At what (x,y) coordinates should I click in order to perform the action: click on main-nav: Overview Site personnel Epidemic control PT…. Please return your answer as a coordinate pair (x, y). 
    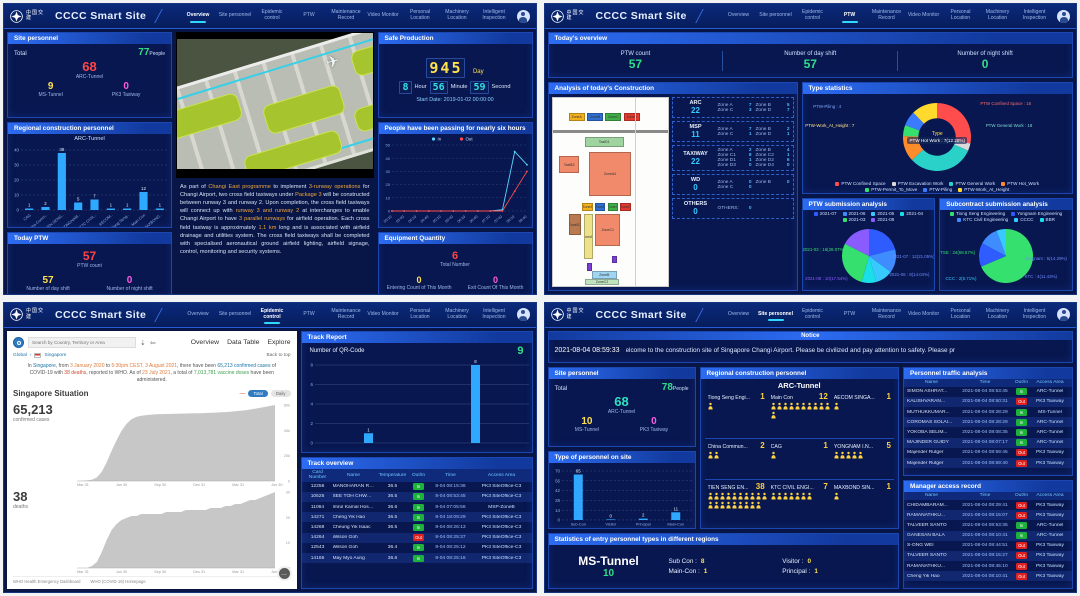
    Looking at the image, I should click on (346, 314).